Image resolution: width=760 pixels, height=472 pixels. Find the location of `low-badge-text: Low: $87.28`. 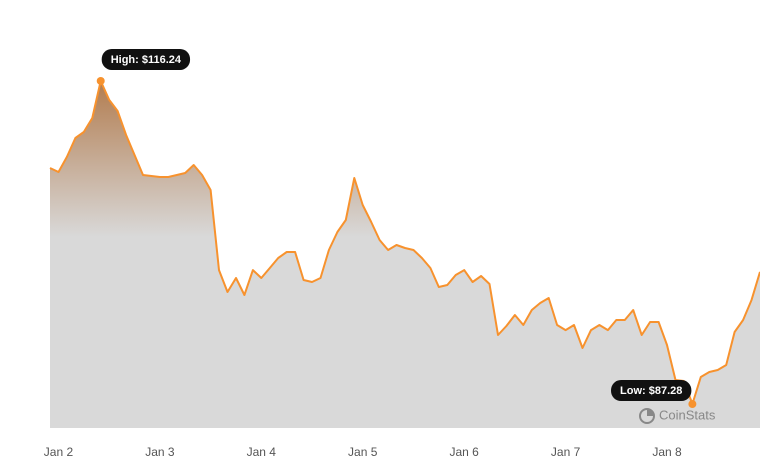

low-badge-text: Low: $87.28 is located at coordinates (651, 391).